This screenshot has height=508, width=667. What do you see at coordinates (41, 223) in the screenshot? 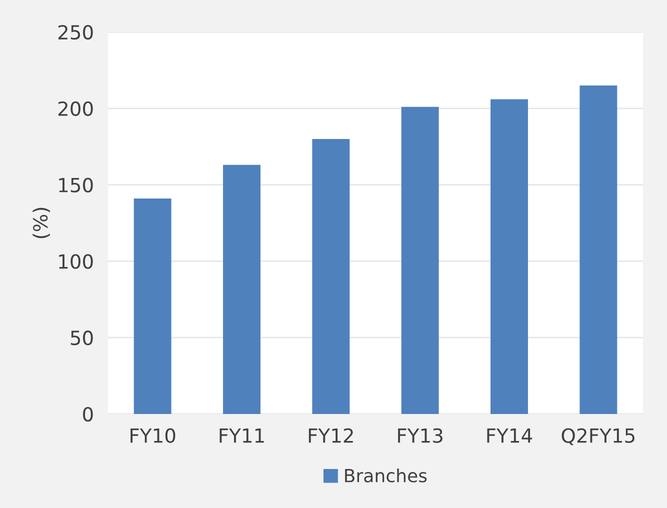
I see `y-axis-title: (%)` at bounding box center [41, 223].